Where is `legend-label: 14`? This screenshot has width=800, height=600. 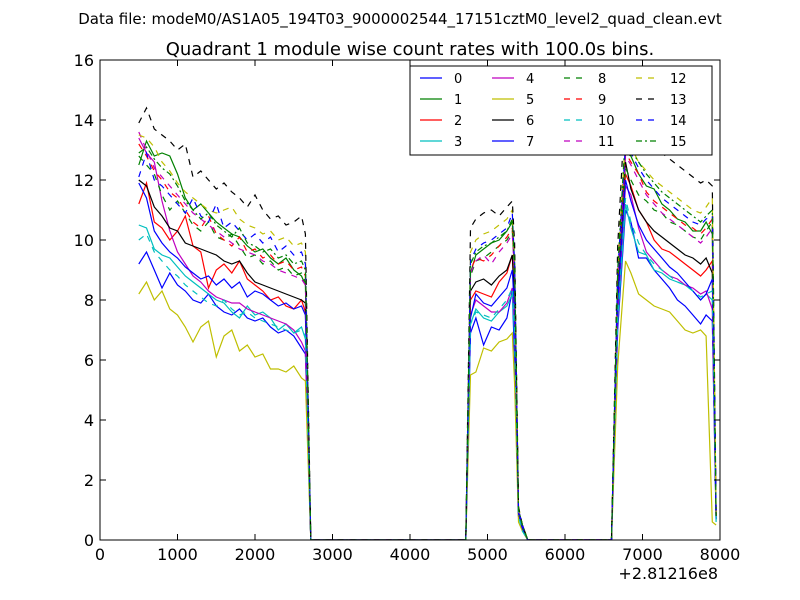 legend-label: 14 is located at coordinates (678, 121).